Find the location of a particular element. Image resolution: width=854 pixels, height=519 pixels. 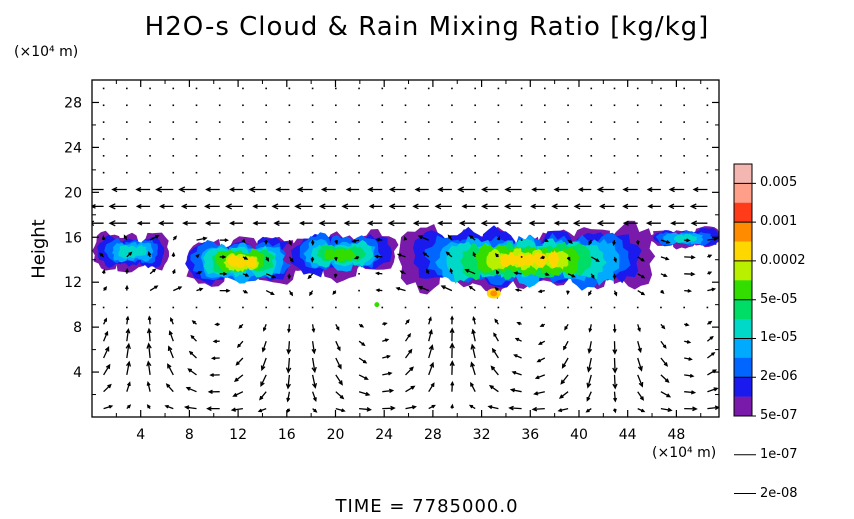

x-tick-label: 20 is located at coordinates (336, 435).